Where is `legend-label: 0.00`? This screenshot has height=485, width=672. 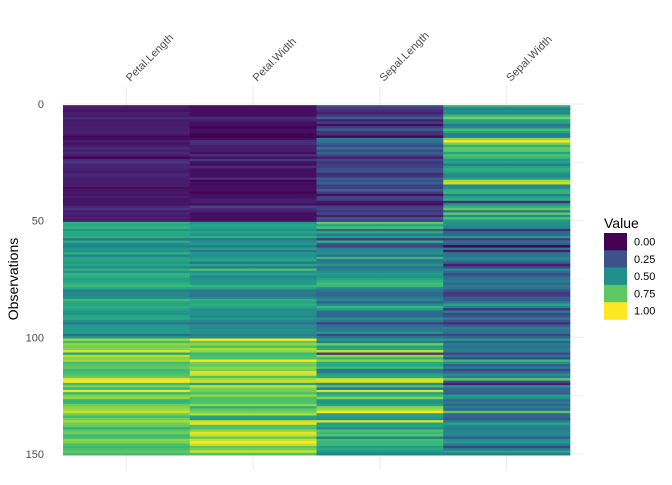
legend-label: 0.00 is located at coordinates (644, 243).